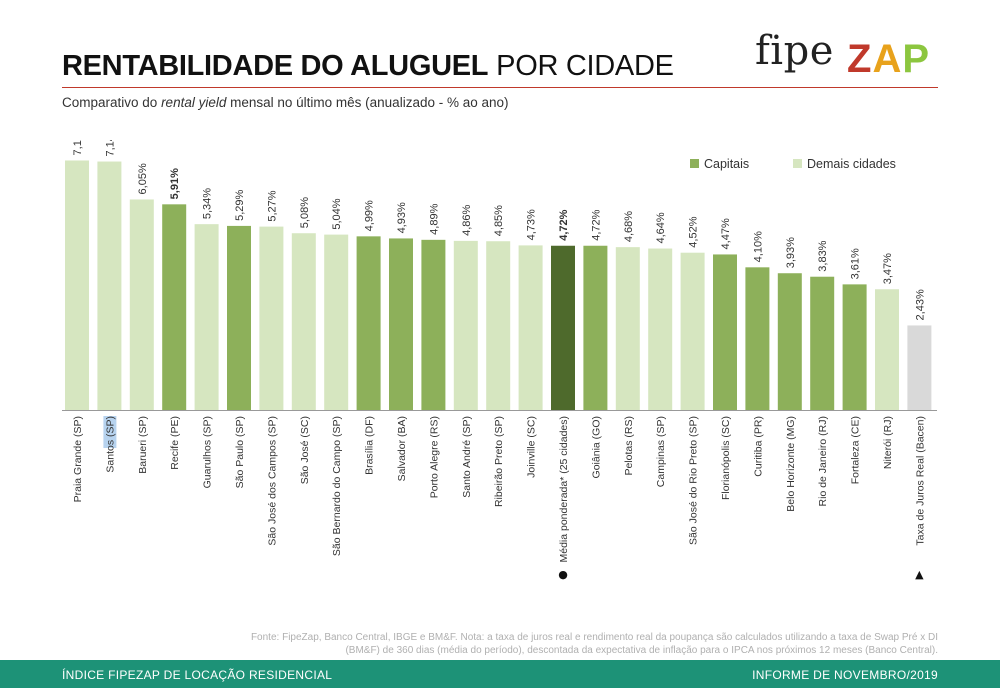 Image resolution: width=1000 pixels, height=688 pixels. Describe the element at coordinates (78, 147) in the screenshot. I see `value-label-praia-grande-sp: 7,17%` at that location.